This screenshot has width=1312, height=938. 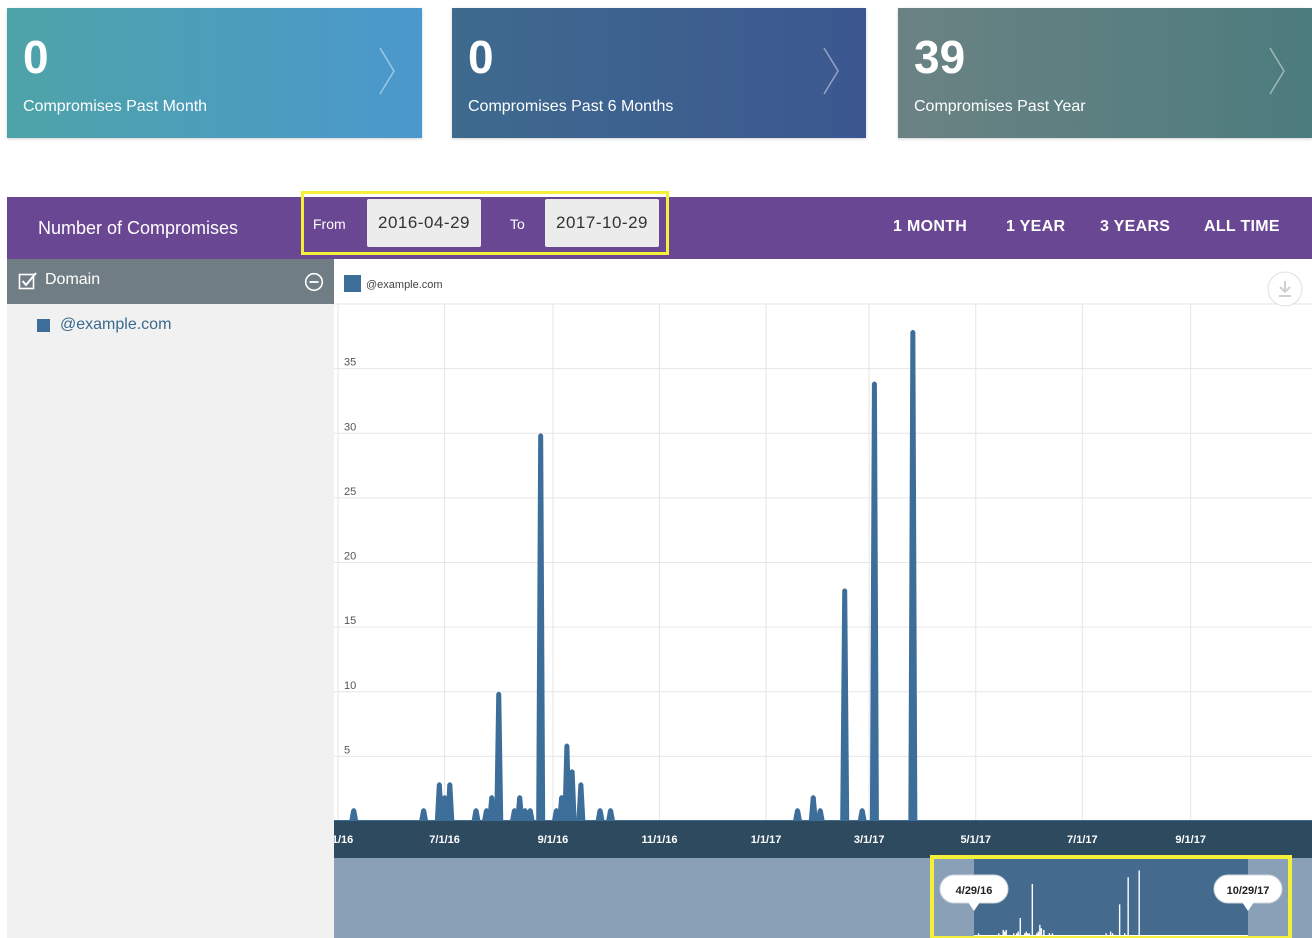 I want to click on chart-legend: @example.com, so click(x=393, y=283).